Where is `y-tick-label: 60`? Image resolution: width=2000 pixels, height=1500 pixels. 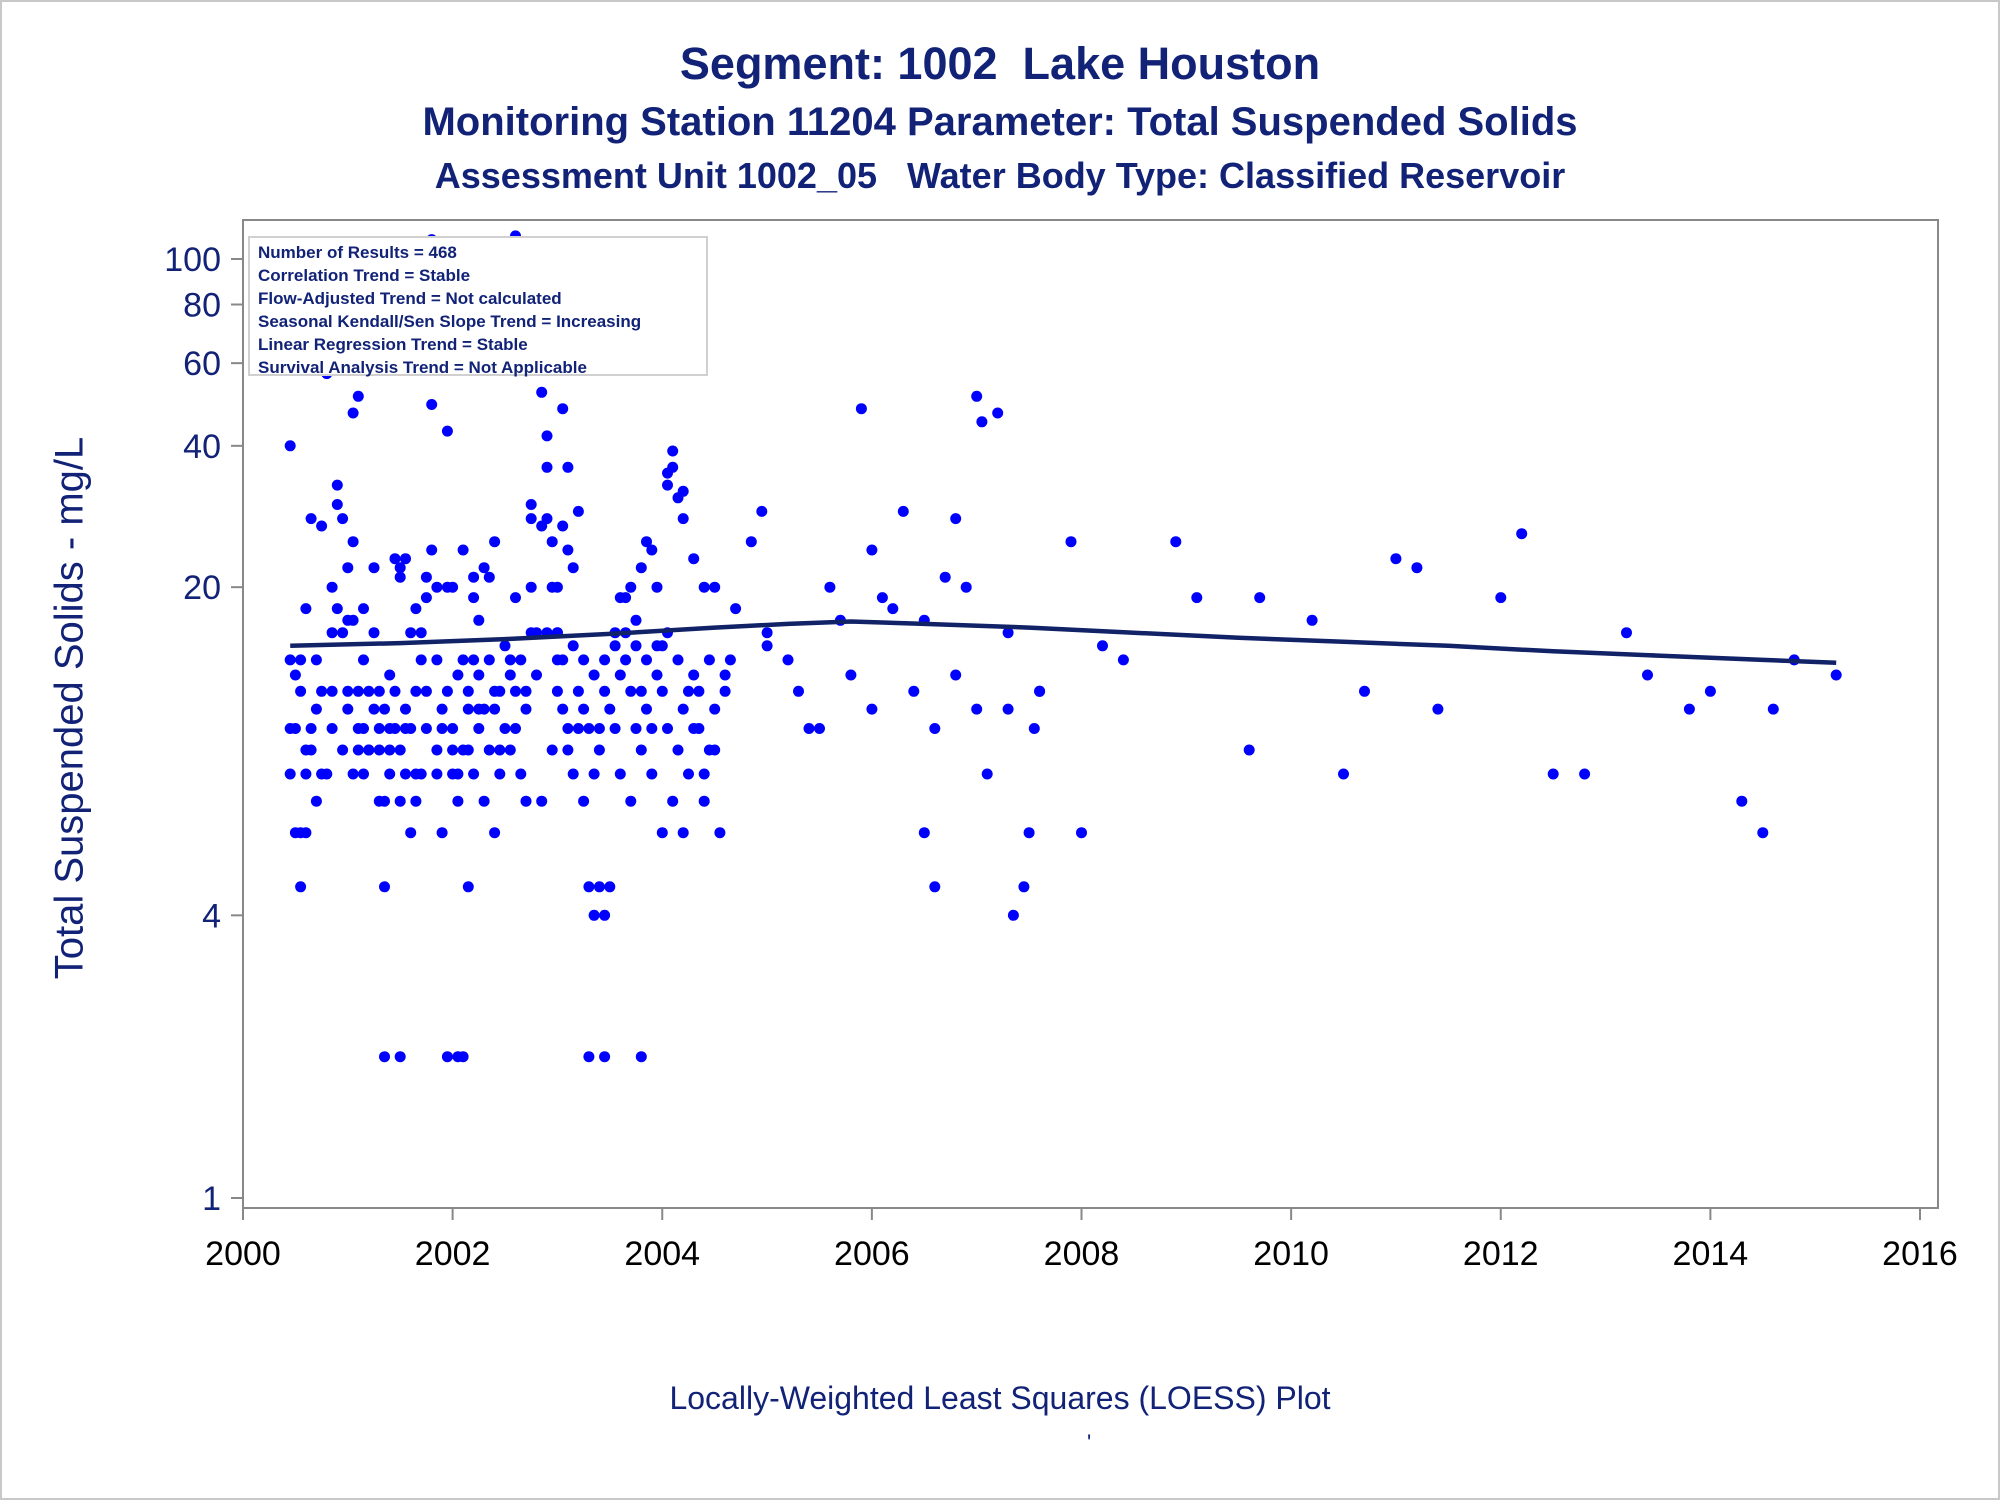
y-tick-label: 60 is located at coordinates (202, 364).